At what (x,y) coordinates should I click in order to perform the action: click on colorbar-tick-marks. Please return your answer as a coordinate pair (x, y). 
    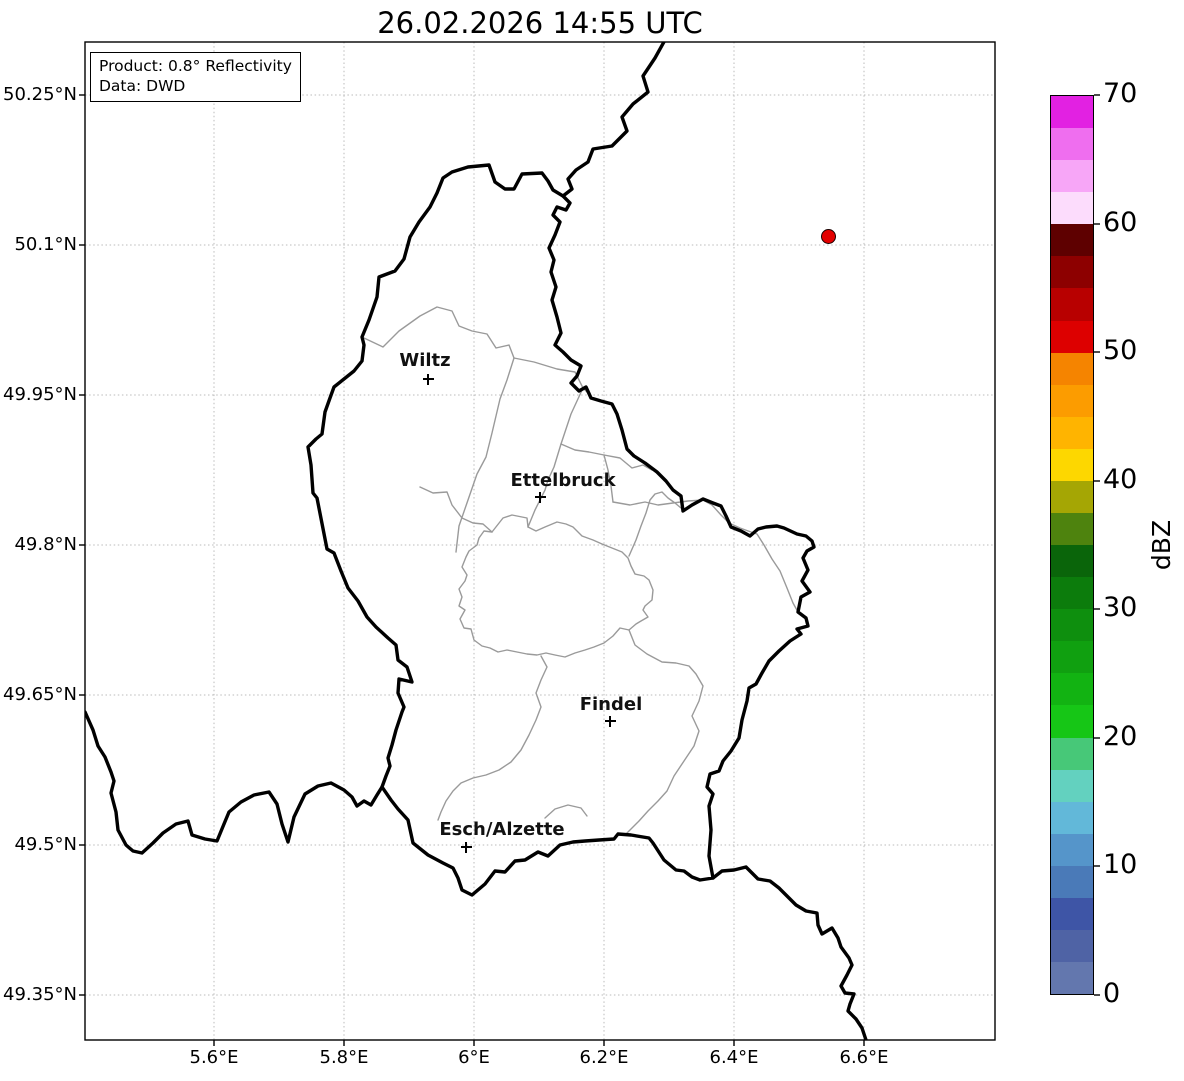
    Looking at the image, I should click on (1097, 545).